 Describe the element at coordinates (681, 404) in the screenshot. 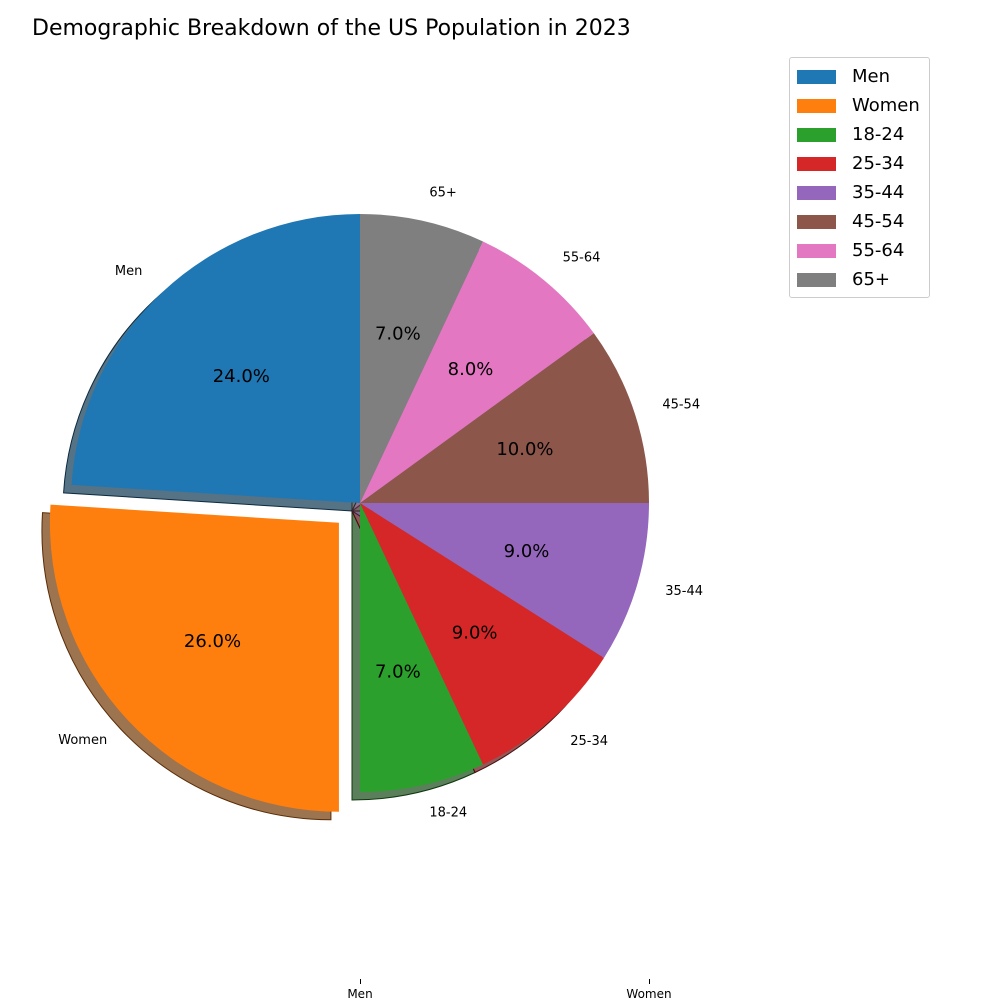

I see `slice-label-45-54: 45-54` at that location.